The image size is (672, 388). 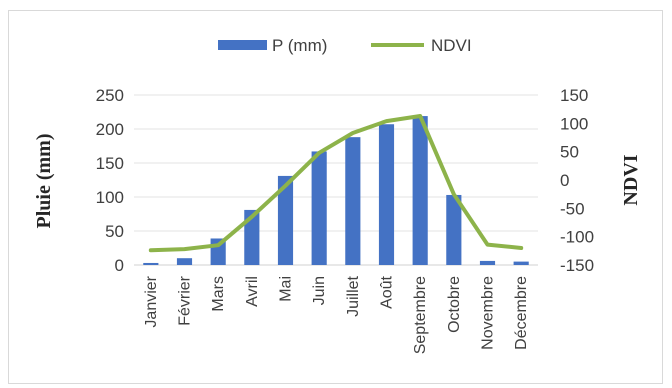 What do you see at coordinates (564, 180) in the screenshot?
I see `right-axis-tick: 0` at bounding box center [564, 180].